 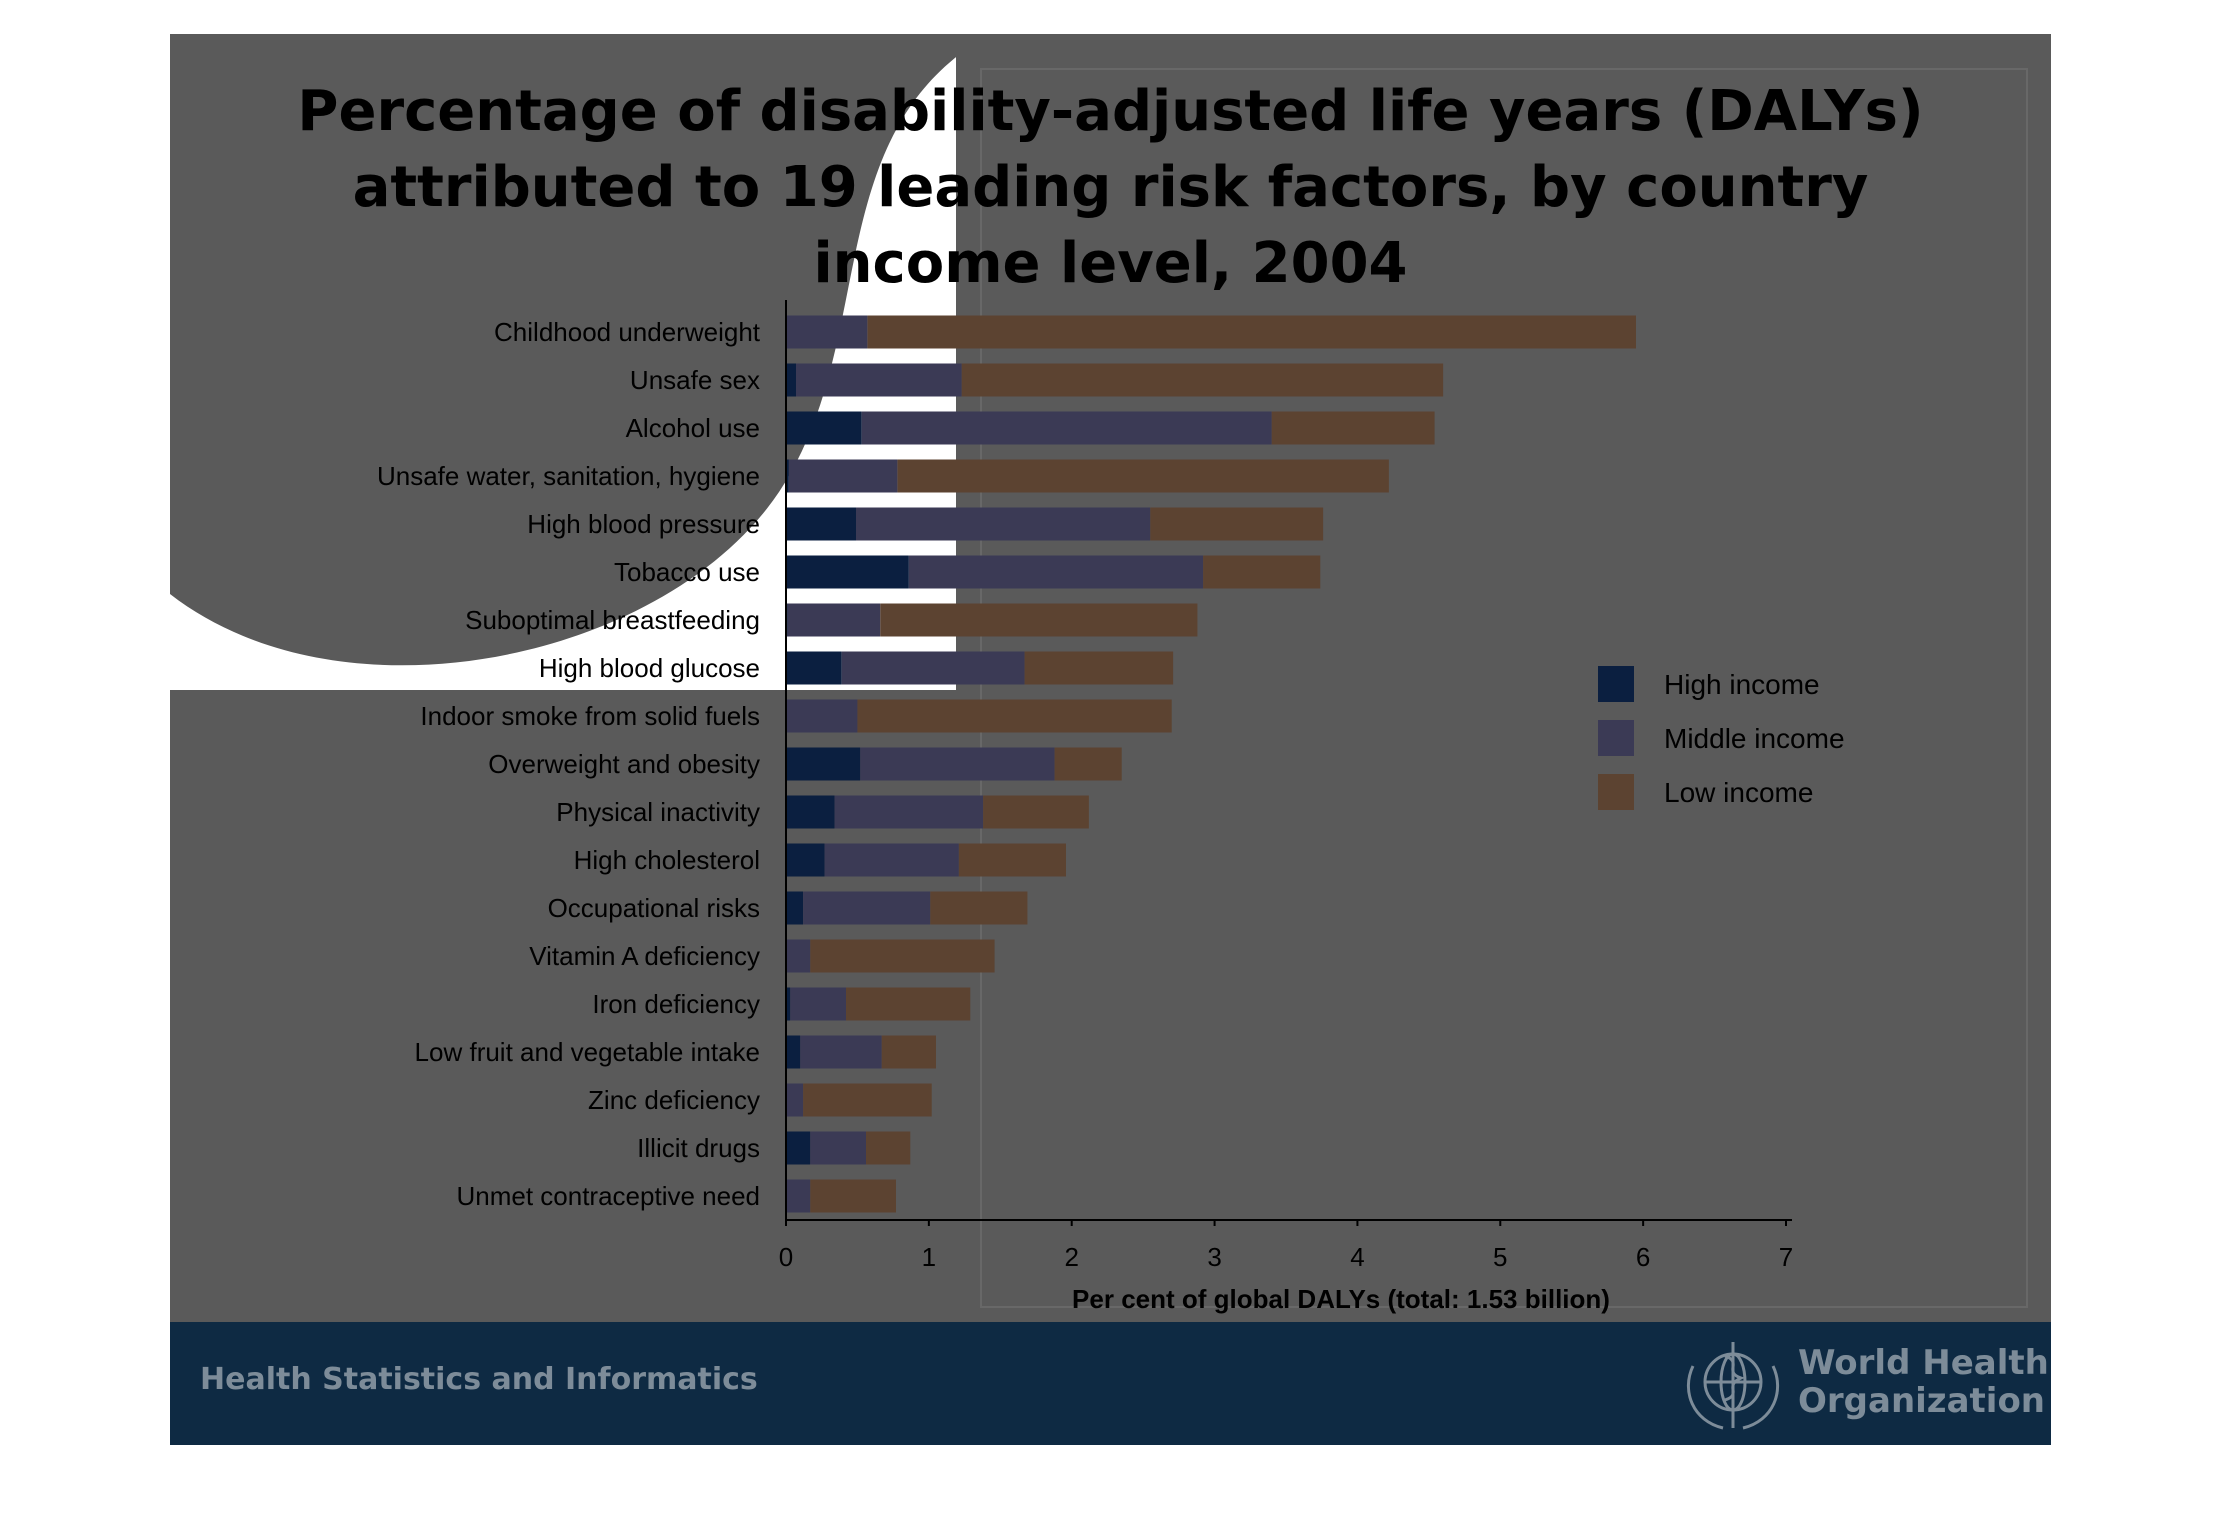 What do you see at coordinates (1742, 684) in the screenshot?
I see `legend-label: High income` at bounding box center [1742, 684].